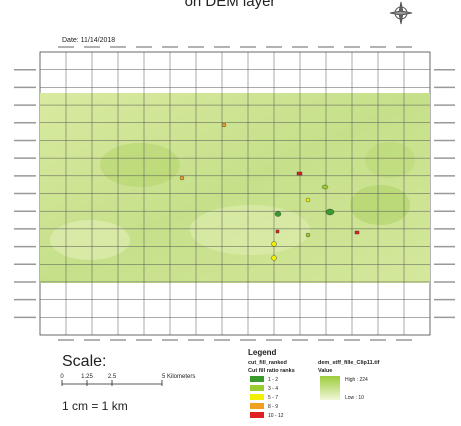 Image resolution: width=461 pixels, height=426 pixels. I want to click on scale-label: Scale:, so click(84, 361).